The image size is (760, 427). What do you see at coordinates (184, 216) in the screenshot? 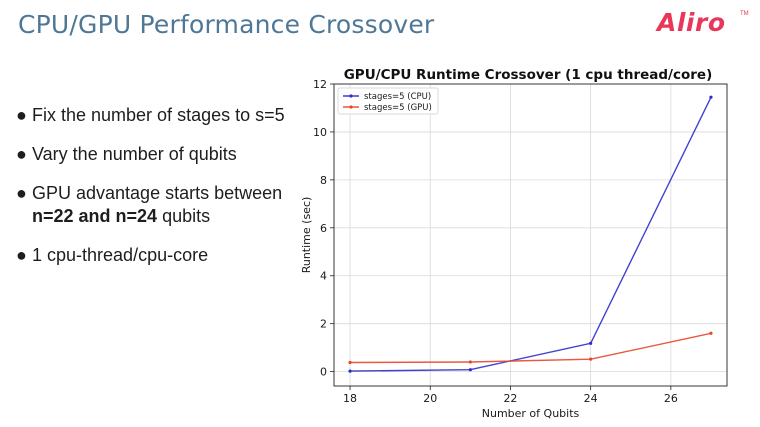
I see `bullet-text: qubits` at bounding box center [184, 216].